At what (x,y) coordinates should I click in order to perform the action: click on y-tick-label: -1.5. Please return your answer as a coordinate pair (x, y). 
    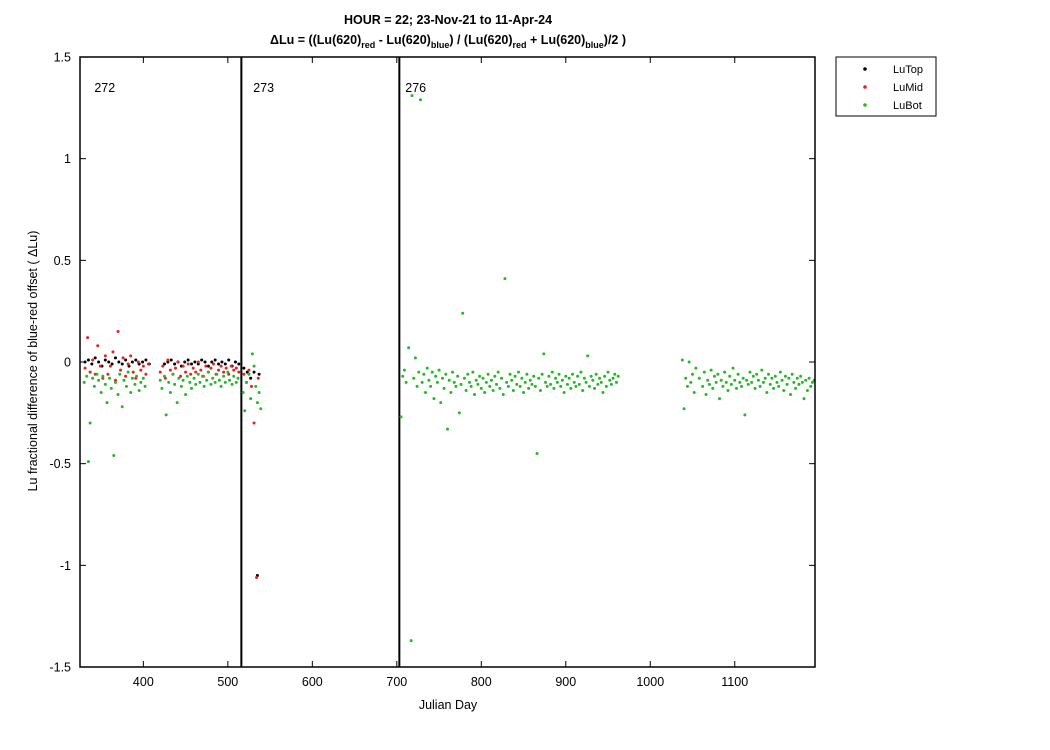
    Looking at the image, I should click on (60, 668).